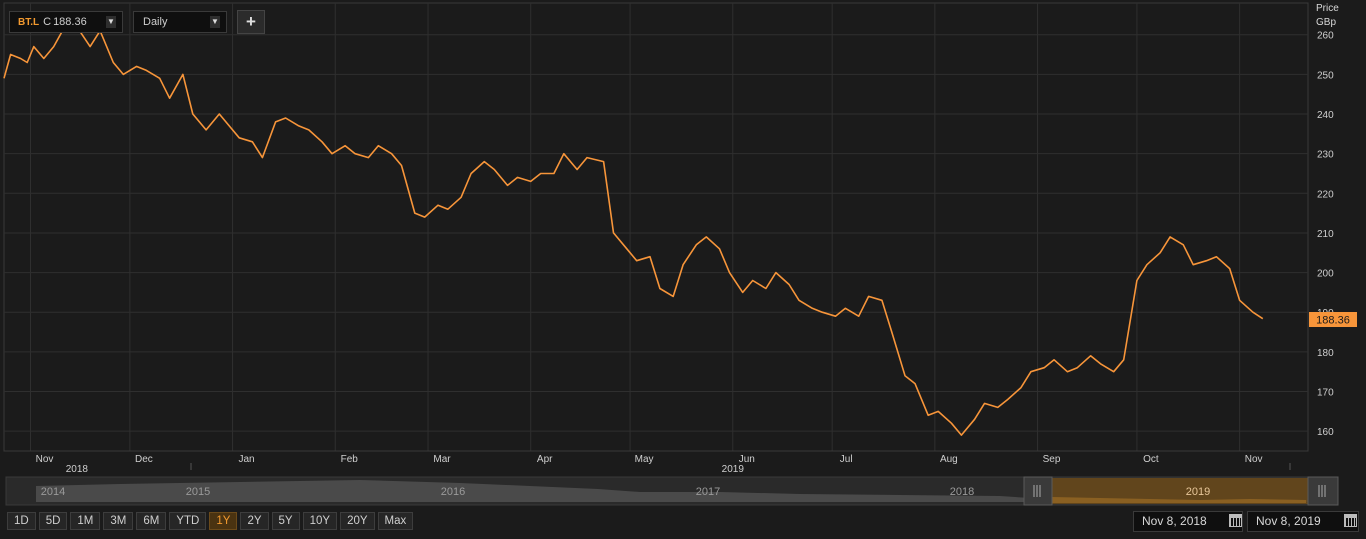  Describe the element at coordinates (188, 521) in the screenshot. I see `range-button-ytd: YTD` at that location.